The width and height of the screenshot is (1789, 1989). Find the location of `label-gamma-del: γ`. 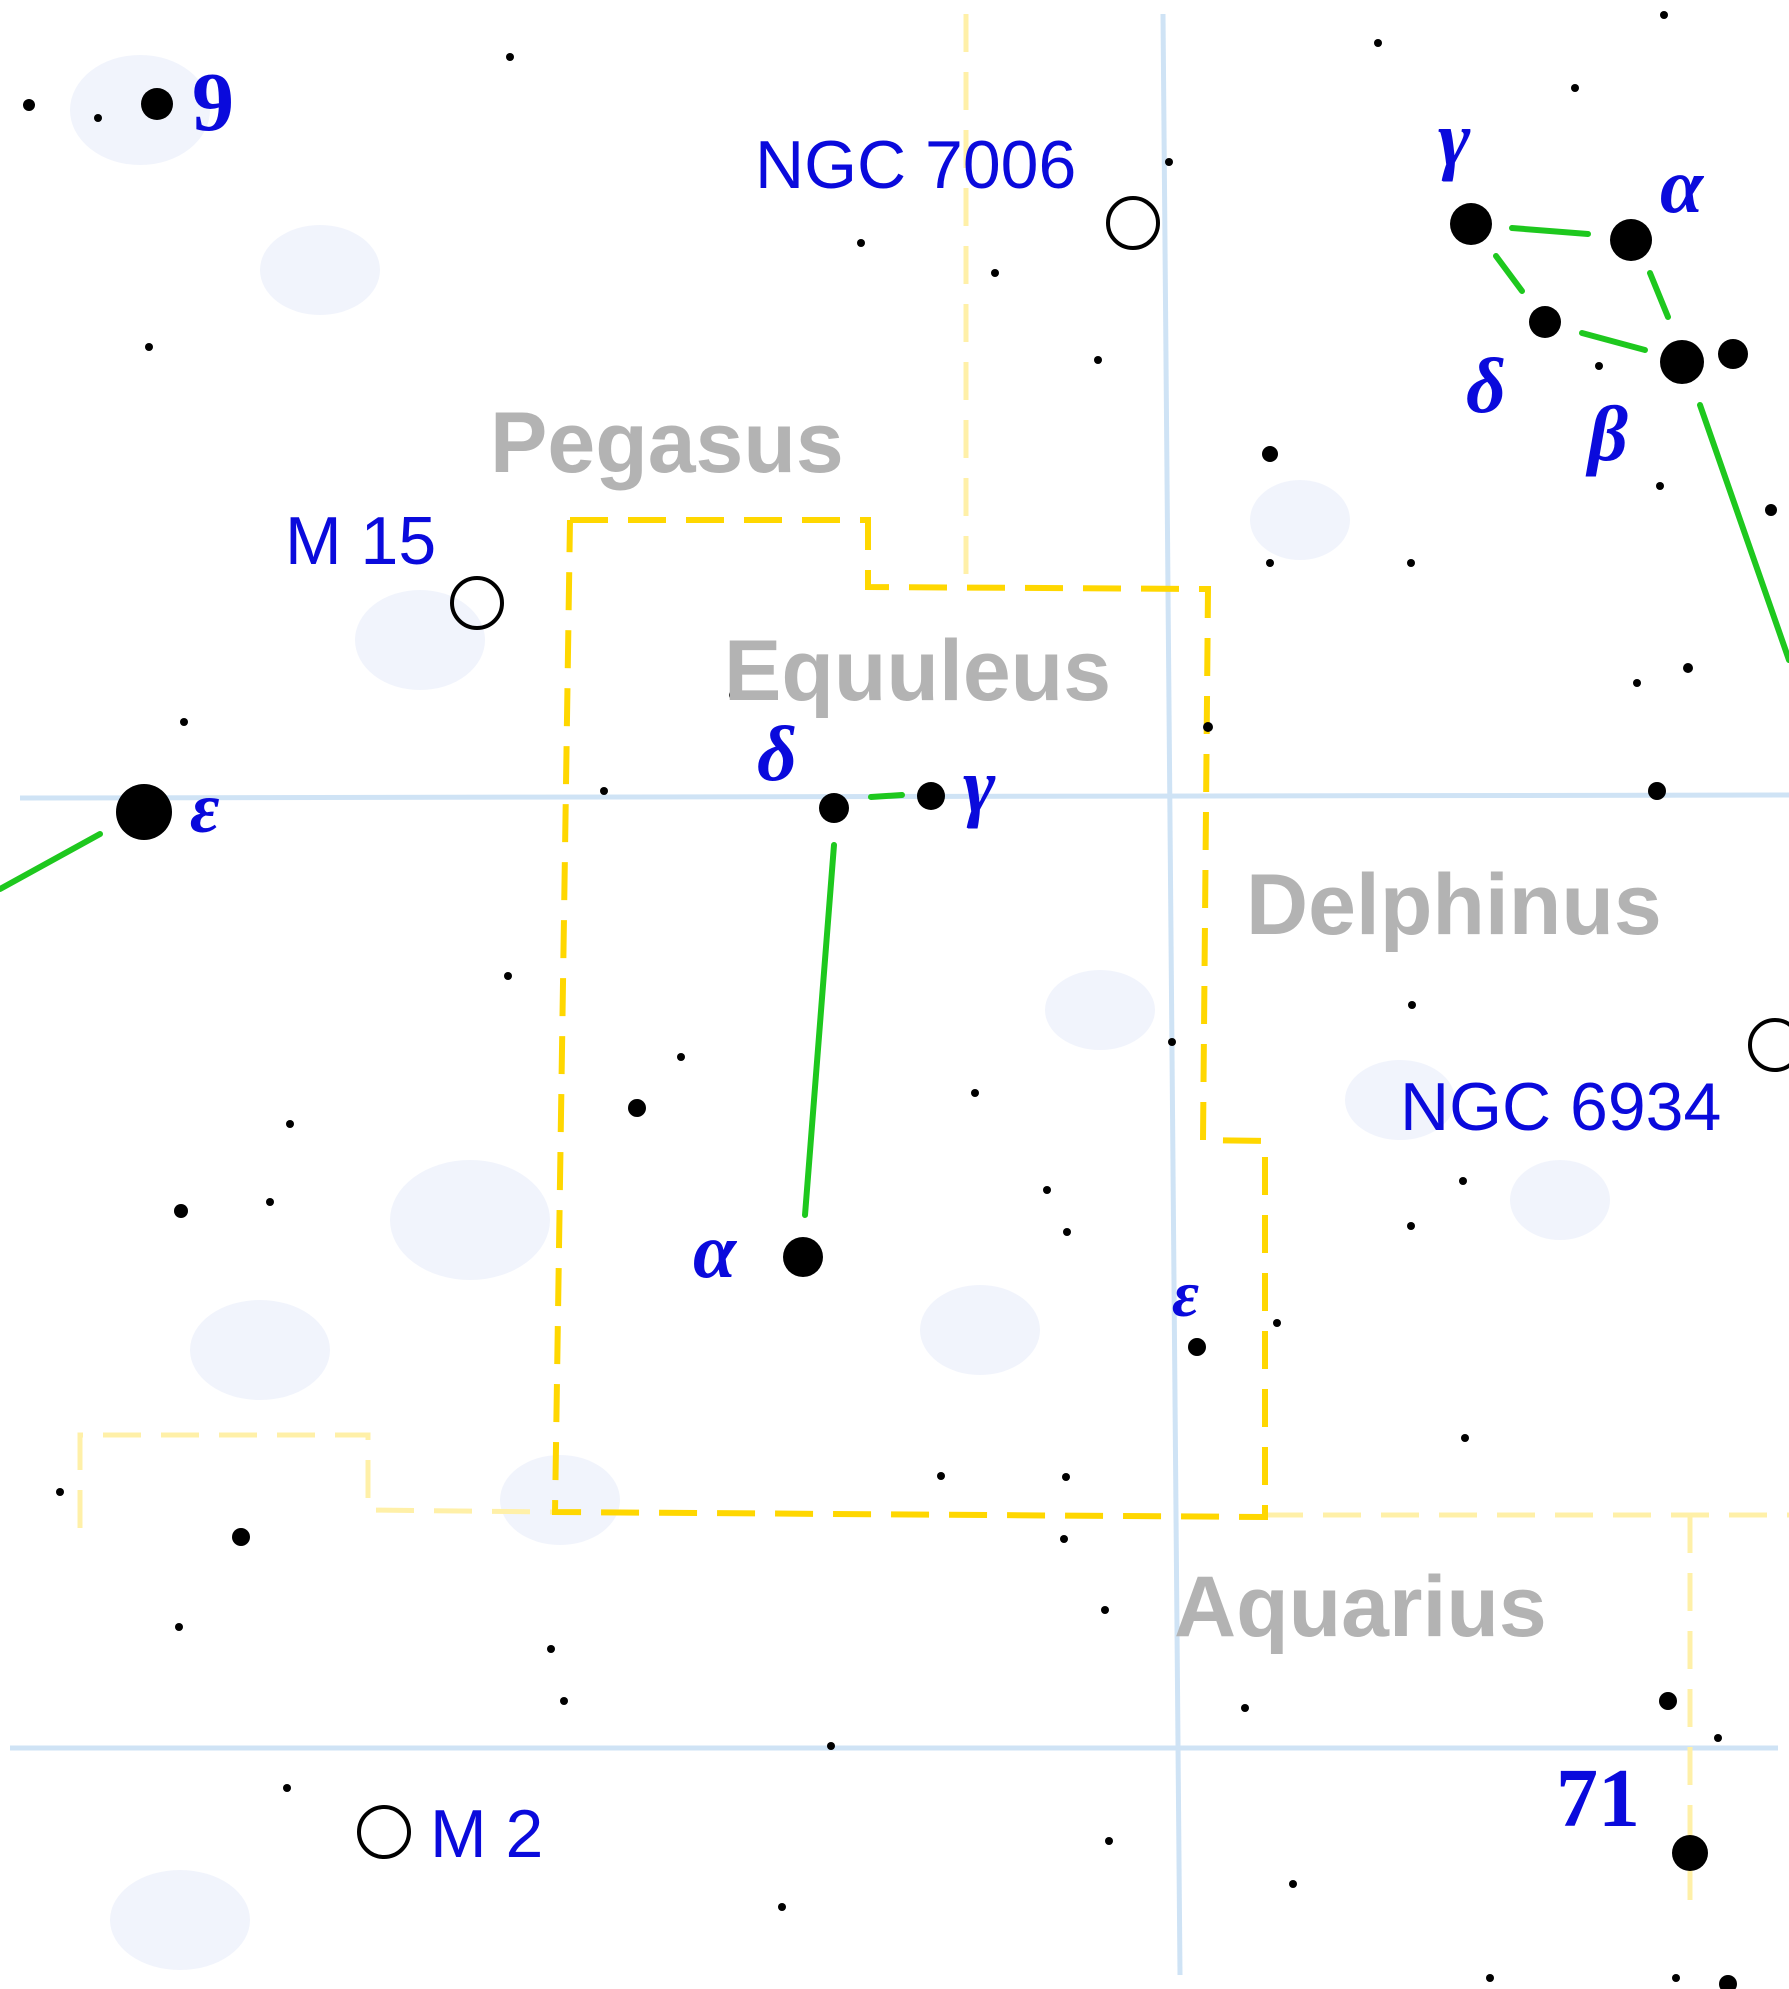

label-gamma-del: γ is located at coordinates (1454, 138).